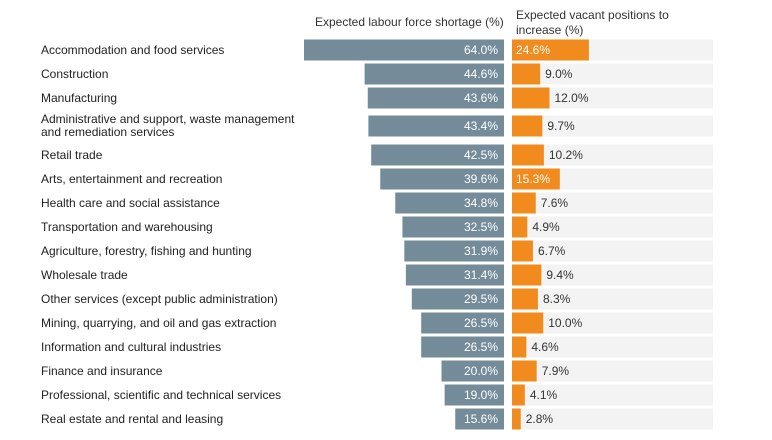 Image resolution: width=772 pixels, height=440 pixels. Describe the element at coordinates (481, 251) in the screenshot. I see `labour-shortage-value-label: 31.9%` at that location.